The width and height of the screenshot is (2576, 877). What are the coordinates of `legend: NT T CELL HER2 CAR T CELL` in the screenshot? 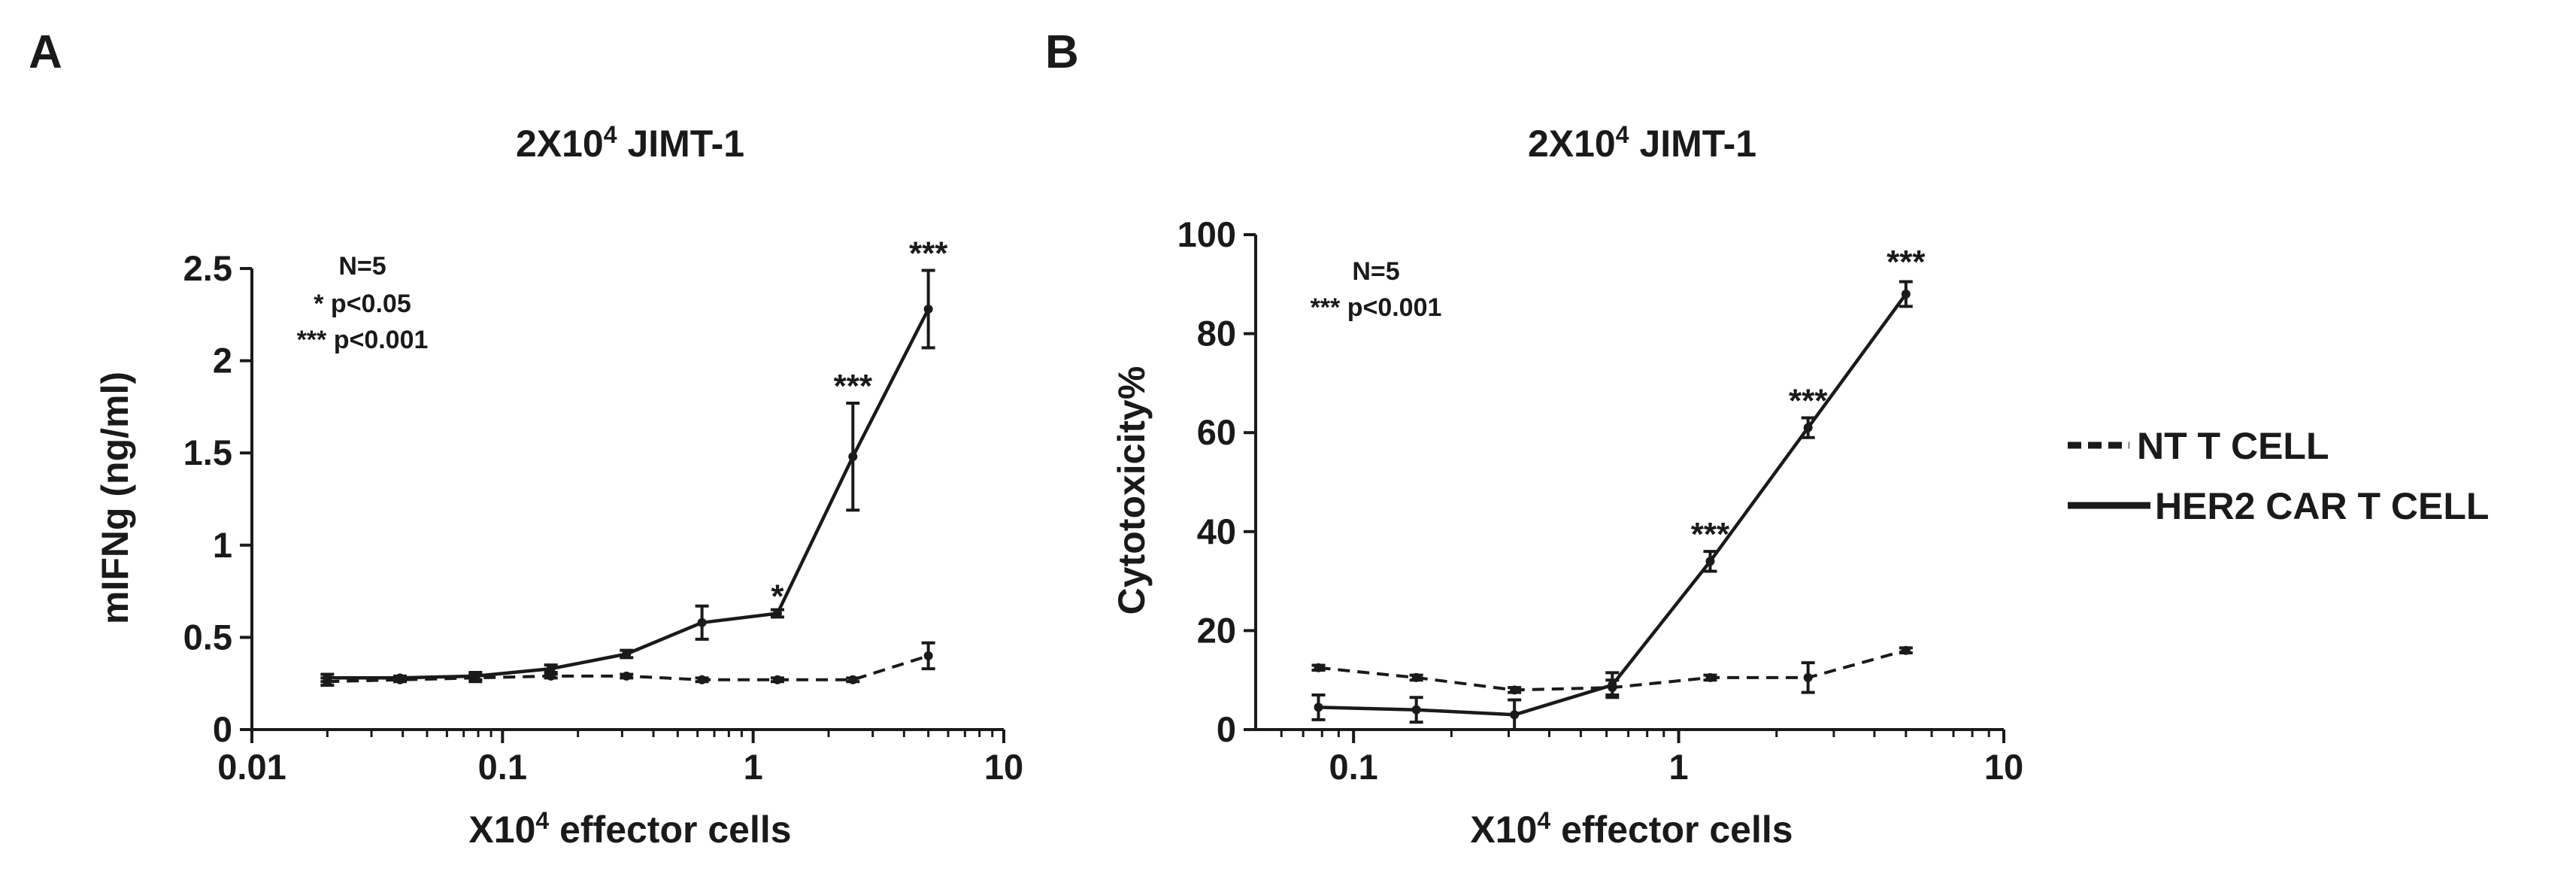 It's located at (2278, 476).